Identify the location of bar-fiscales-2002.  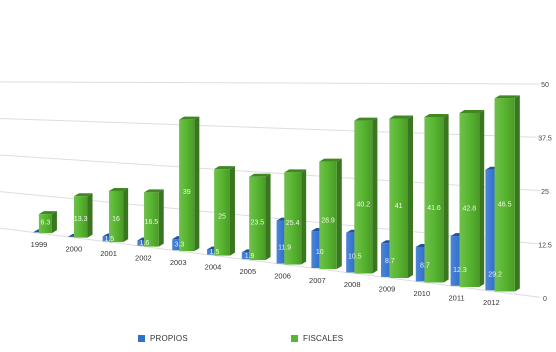
(154, 218).